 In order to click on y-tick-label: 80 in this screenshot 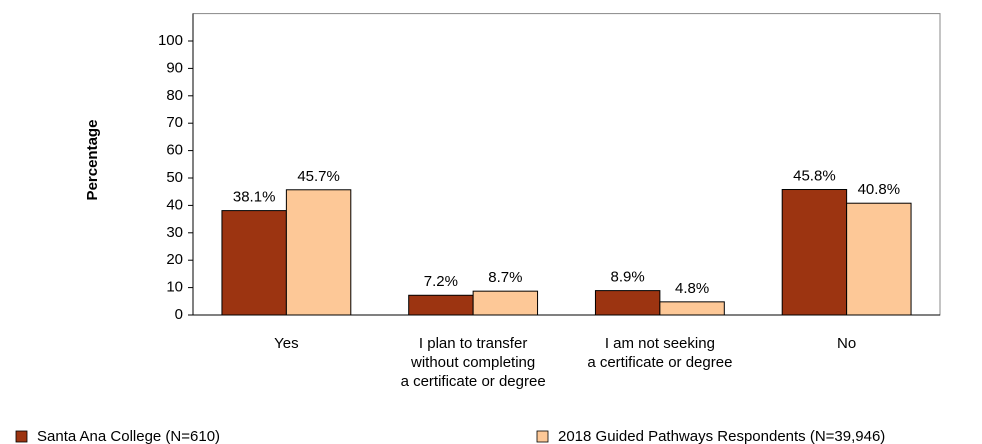, I will do `click(174, 95)`.